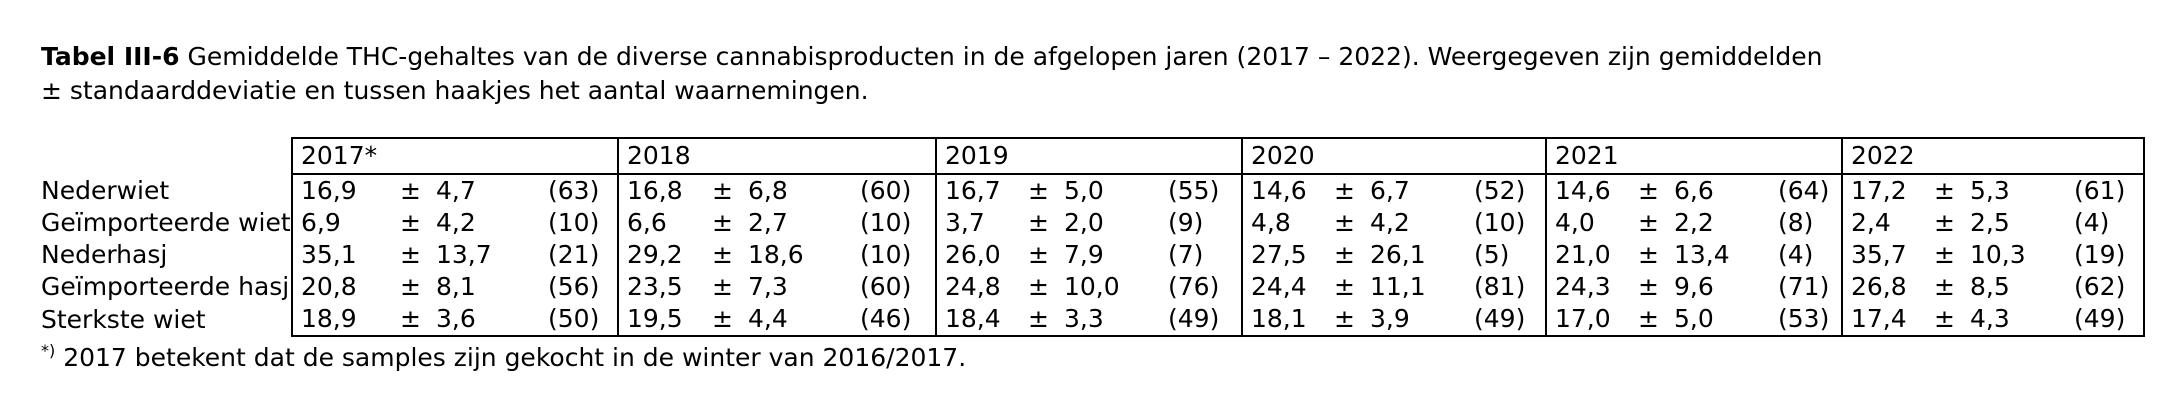  I want to click on year-header: 2020, so click(1393, 156).